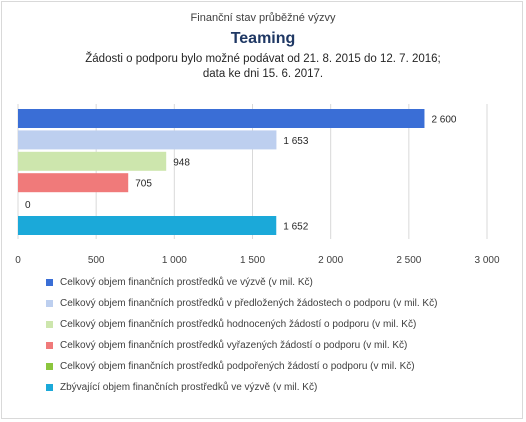 The image size is (526, 422). I want to click on x-tick-label: 1 500, so click(252, 260).